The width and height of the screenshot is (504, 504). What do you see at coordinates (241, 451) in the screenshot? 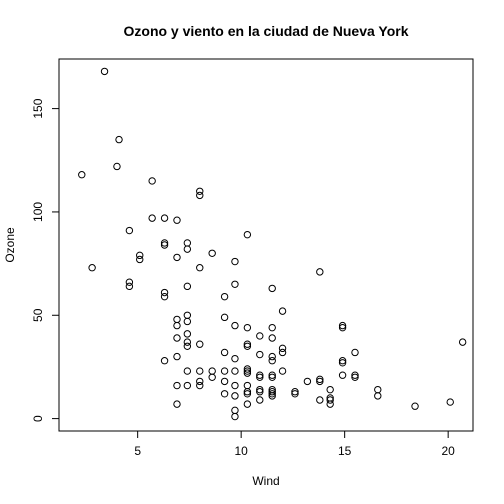
I see `x-tick-label: 10` at bounding box center [241, 451].